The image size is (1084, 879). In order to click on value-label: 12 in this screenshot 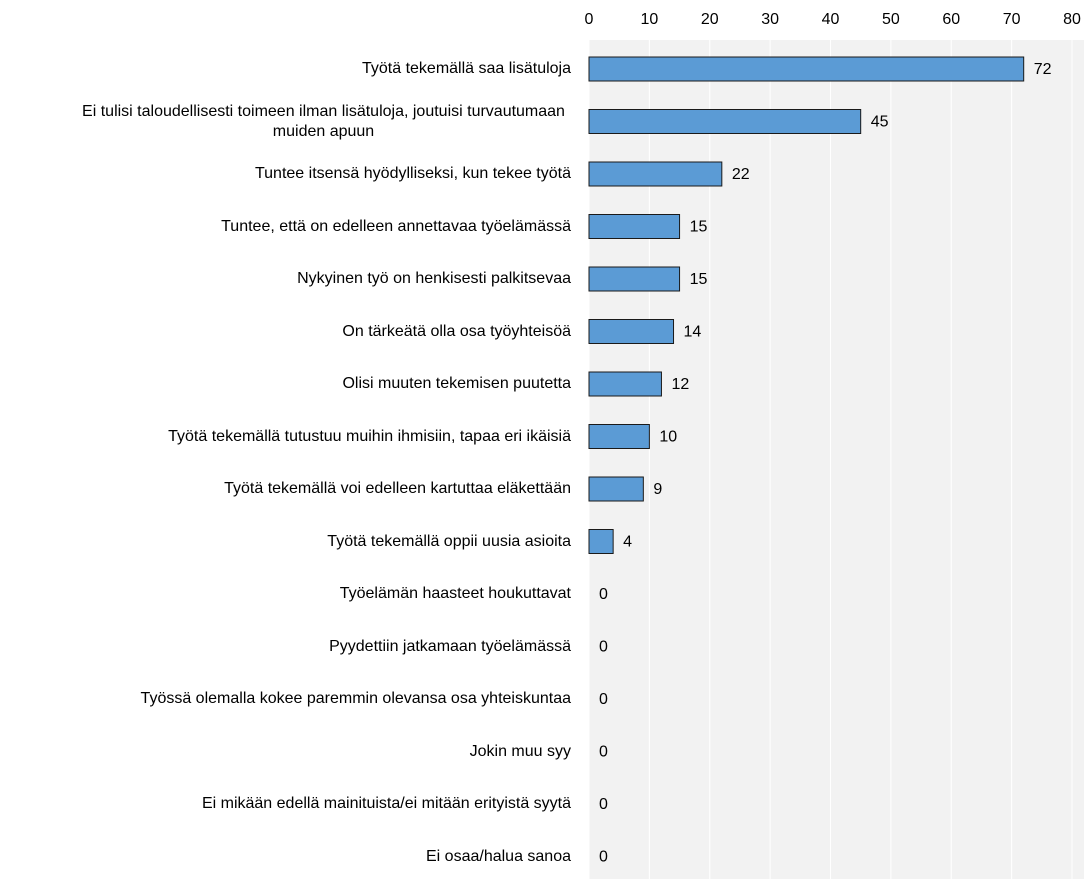, I will do `click(680, 384)`.